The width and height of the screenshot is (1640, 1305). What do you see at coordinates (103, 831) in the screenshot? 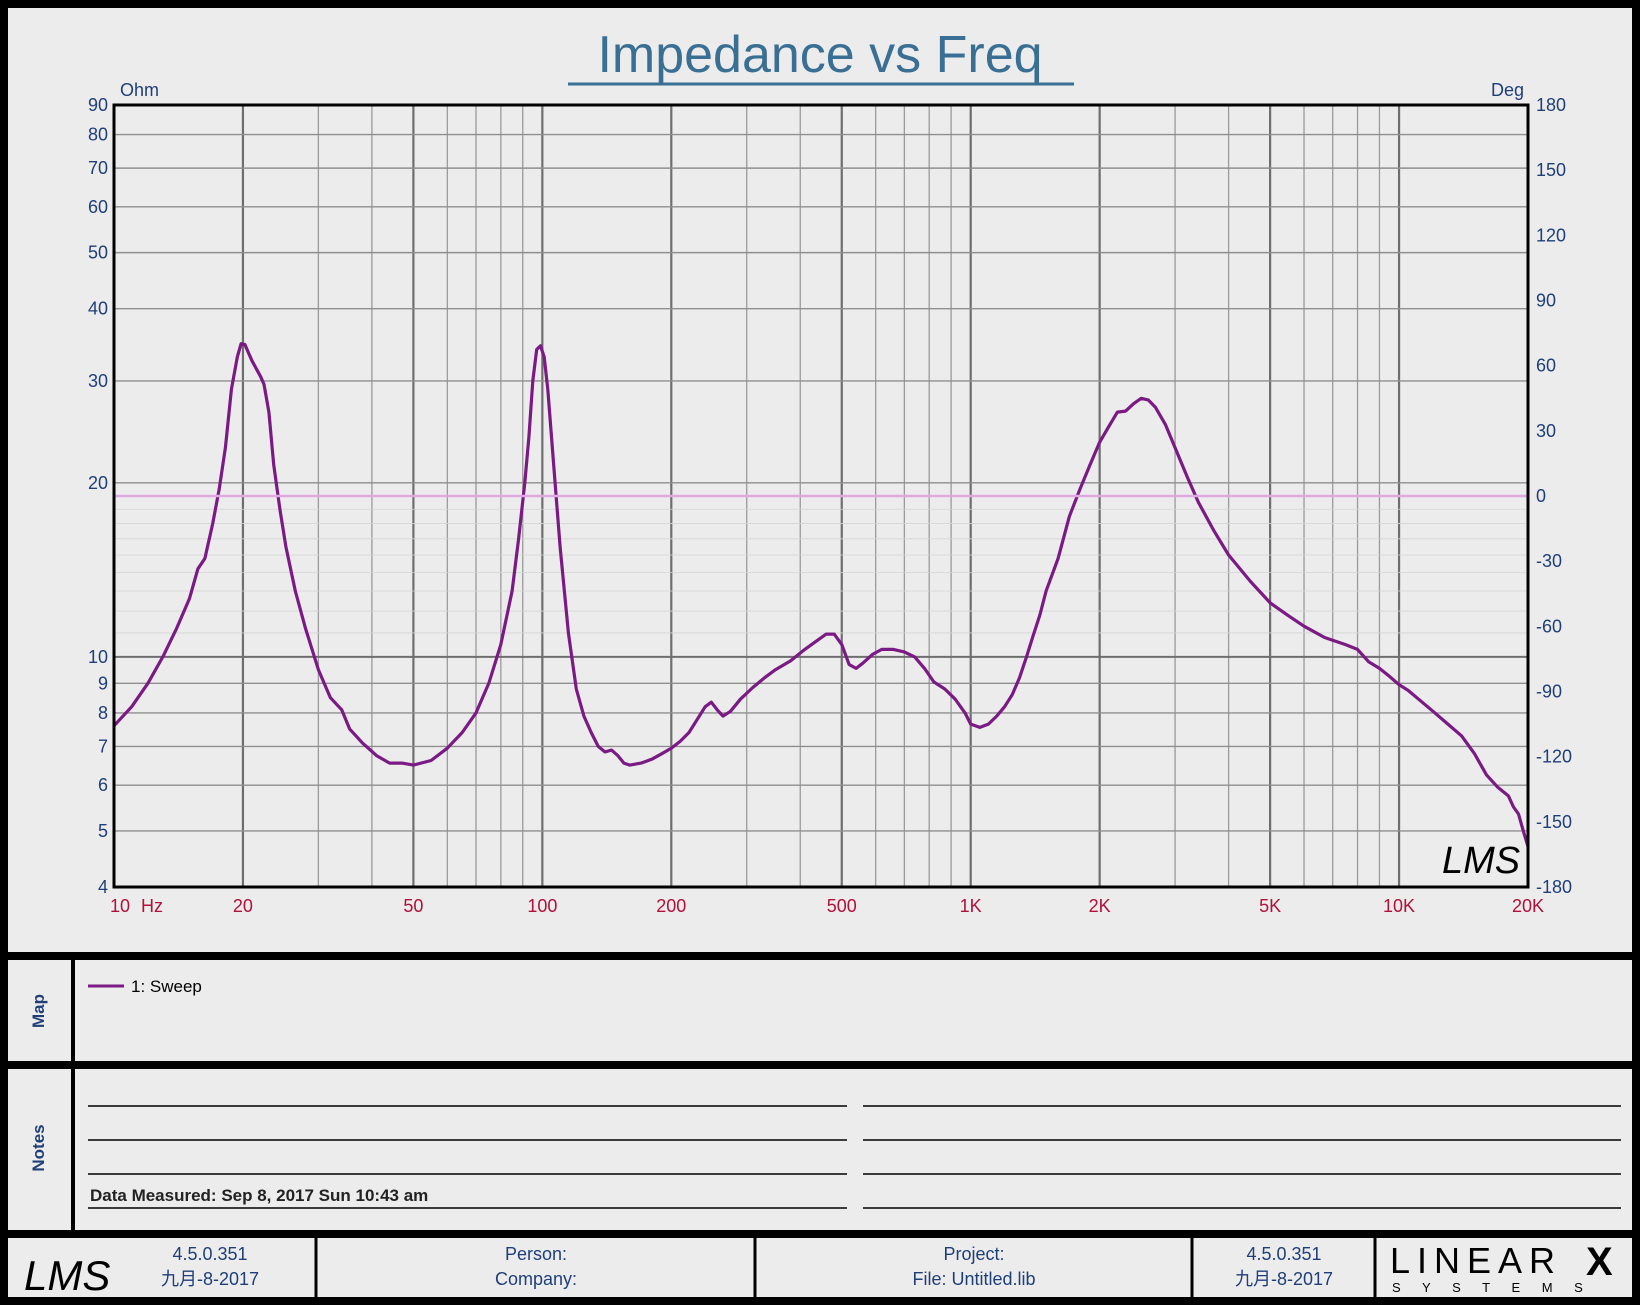
I see `y-left-tick-label: 5` at bounding box center [103, 831].